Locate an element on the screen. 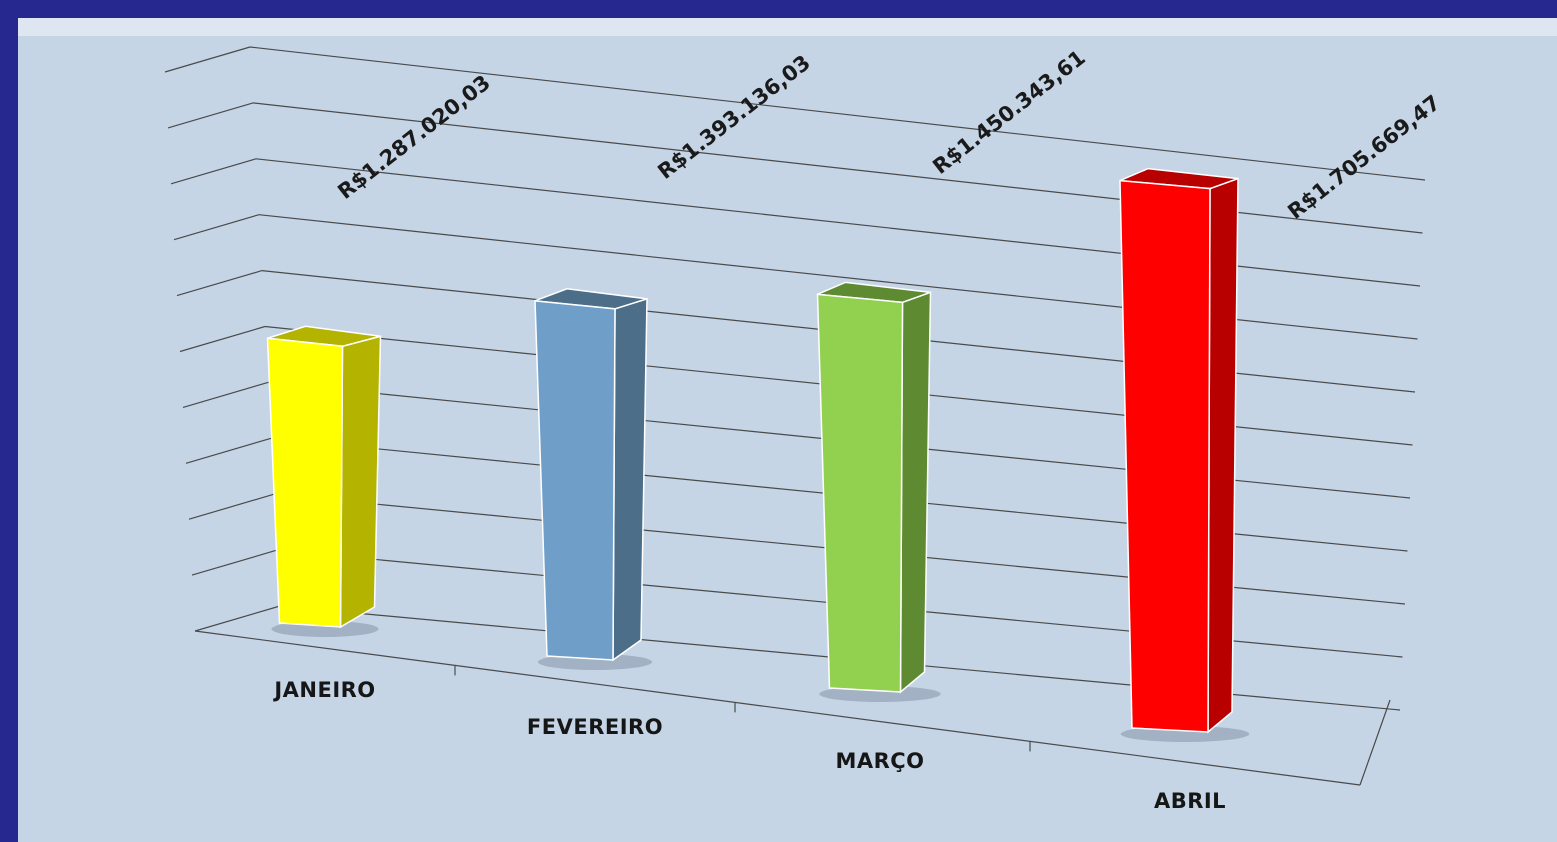  x-tick-label: FEVEREIRO is located at coordinates (595, 727).